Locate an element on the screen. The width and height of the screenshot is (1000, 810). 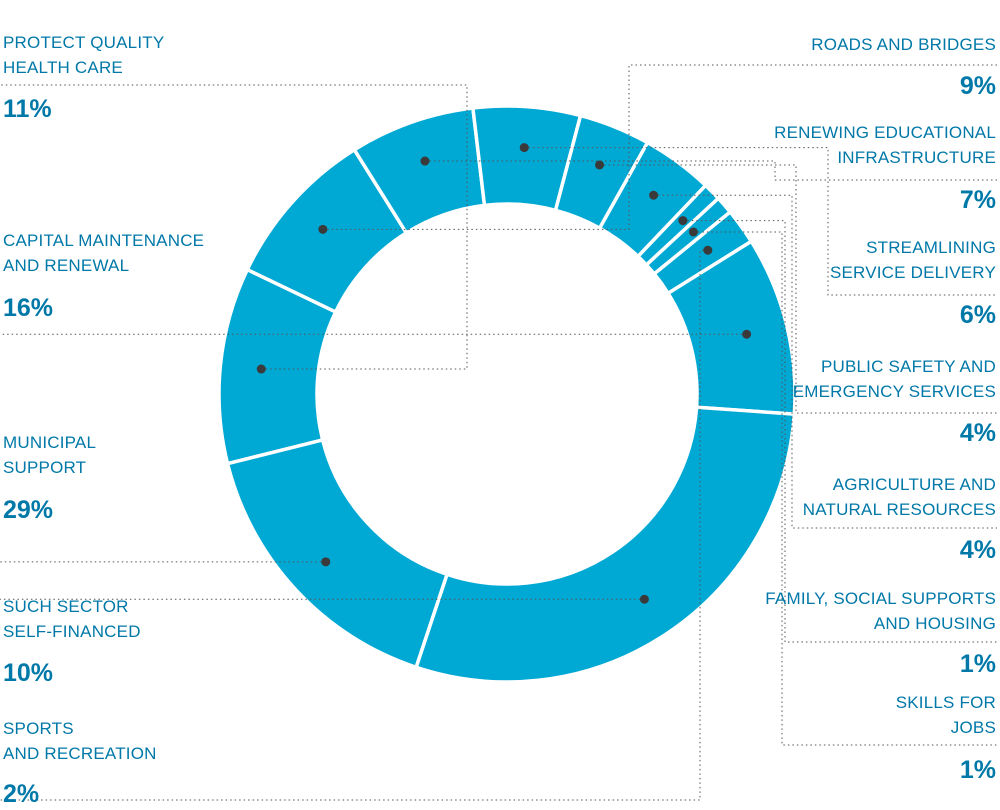
marker-family-social-supports-and-housing is located at coordinates (683, 221).